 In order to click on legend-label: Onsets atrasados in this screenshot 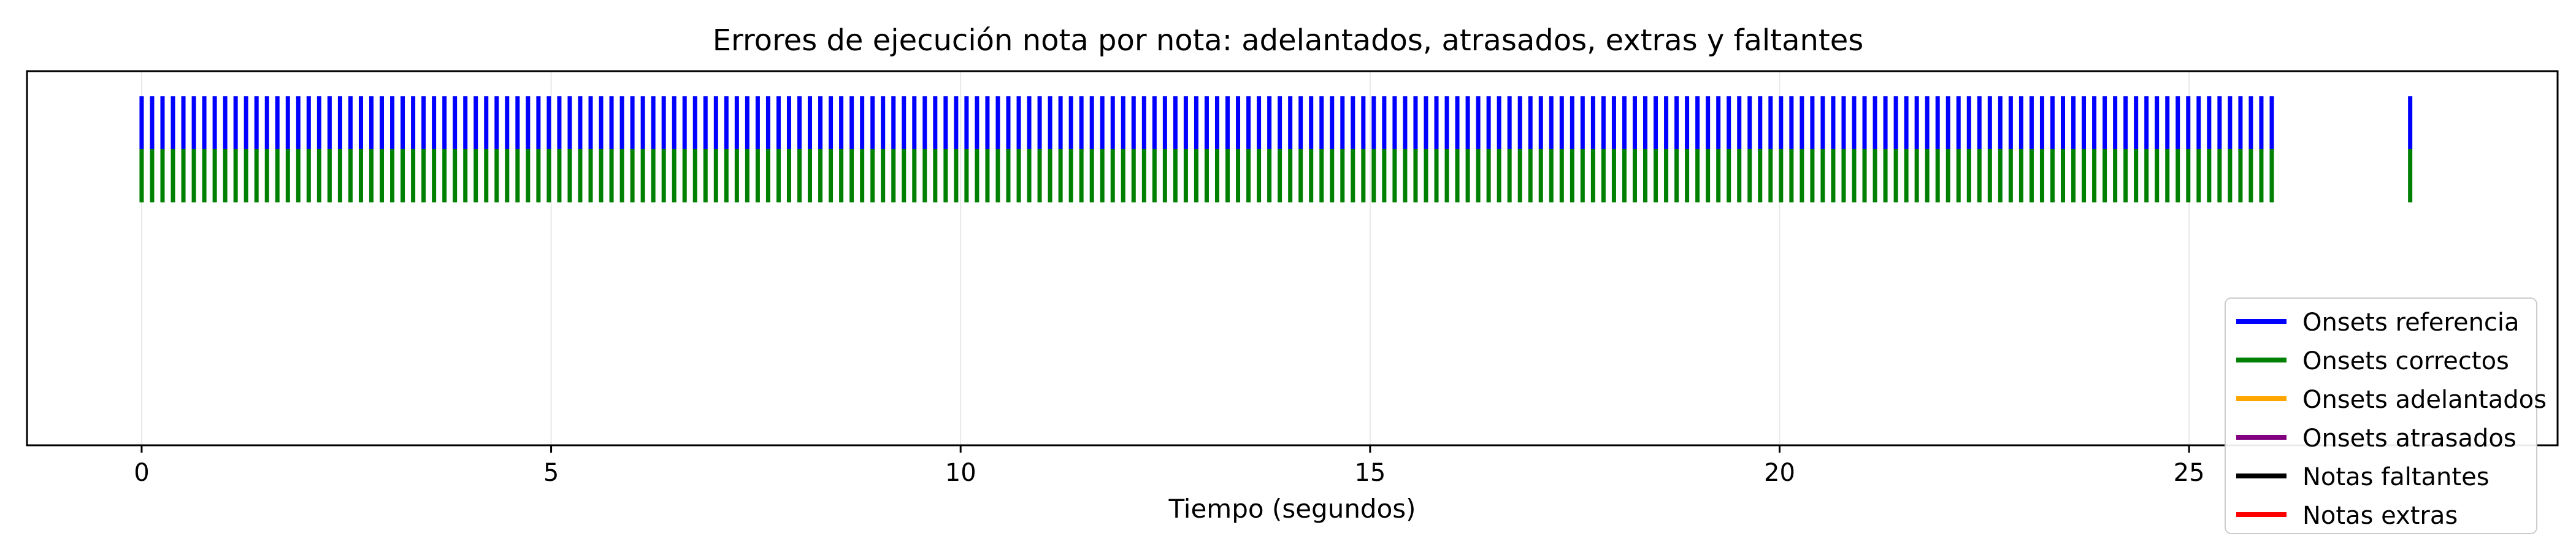, I will do `click(2409, 438)`.